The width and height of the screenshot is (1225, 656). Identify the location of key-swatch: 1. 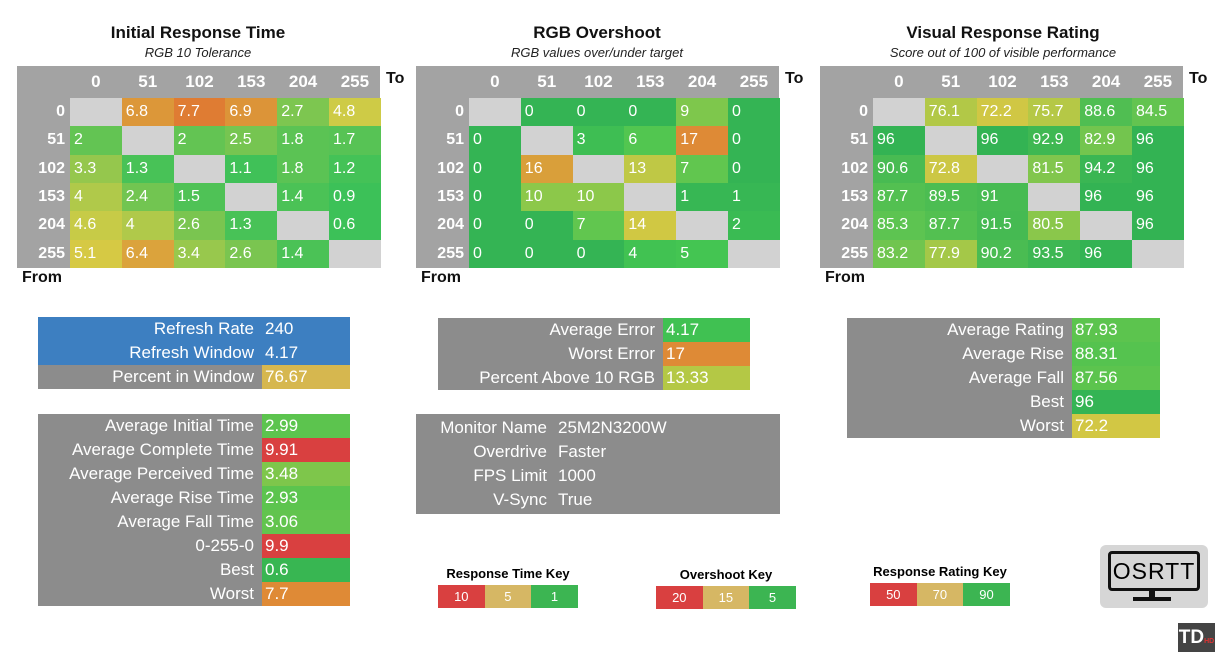
(554, 596).